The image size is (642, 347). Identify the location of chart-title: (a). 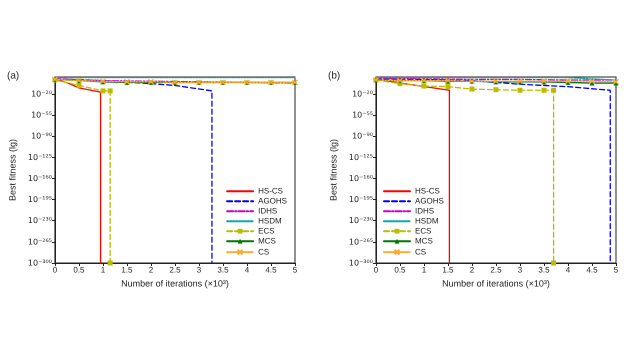
(13, 76).